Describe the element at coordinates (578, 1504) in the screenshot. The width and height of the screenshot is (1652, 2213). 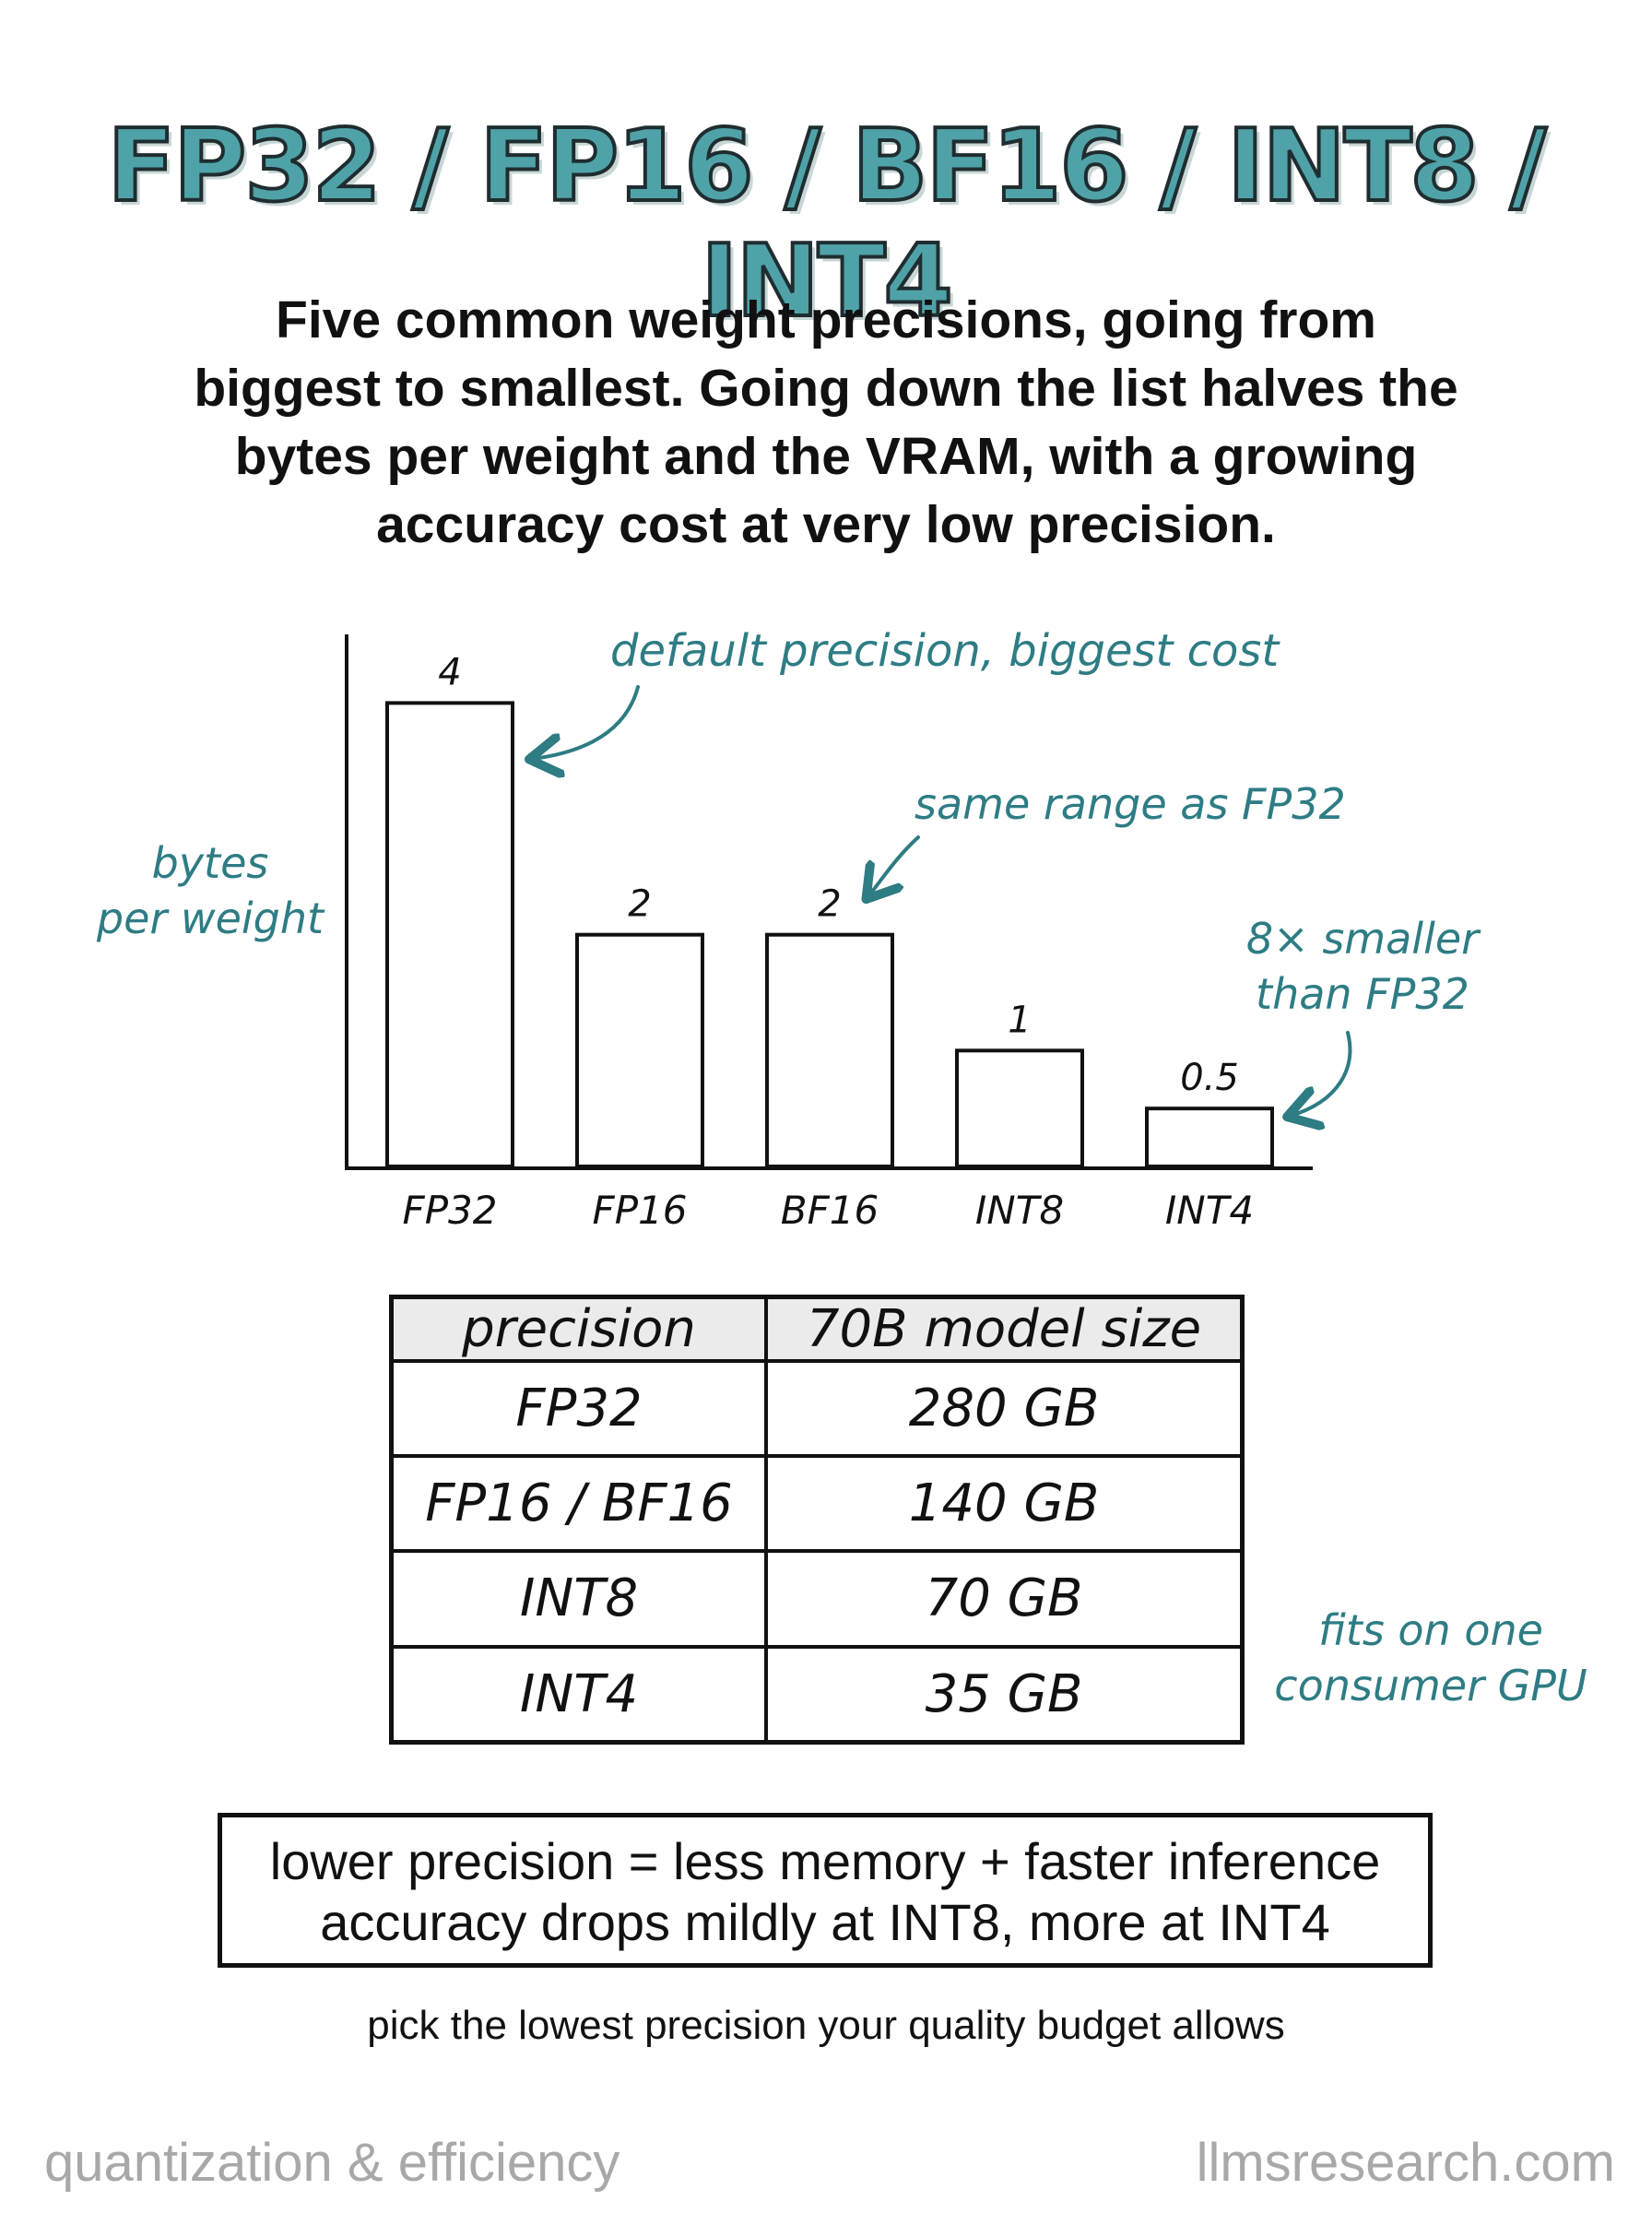
I see `table-cell-precision: FP16 / BF16` at that location.